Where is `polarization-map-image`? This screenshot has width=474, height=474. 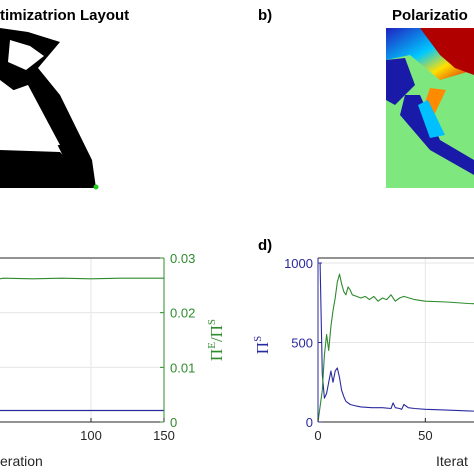
polarization-map-image is located at coordinates (430, 108).